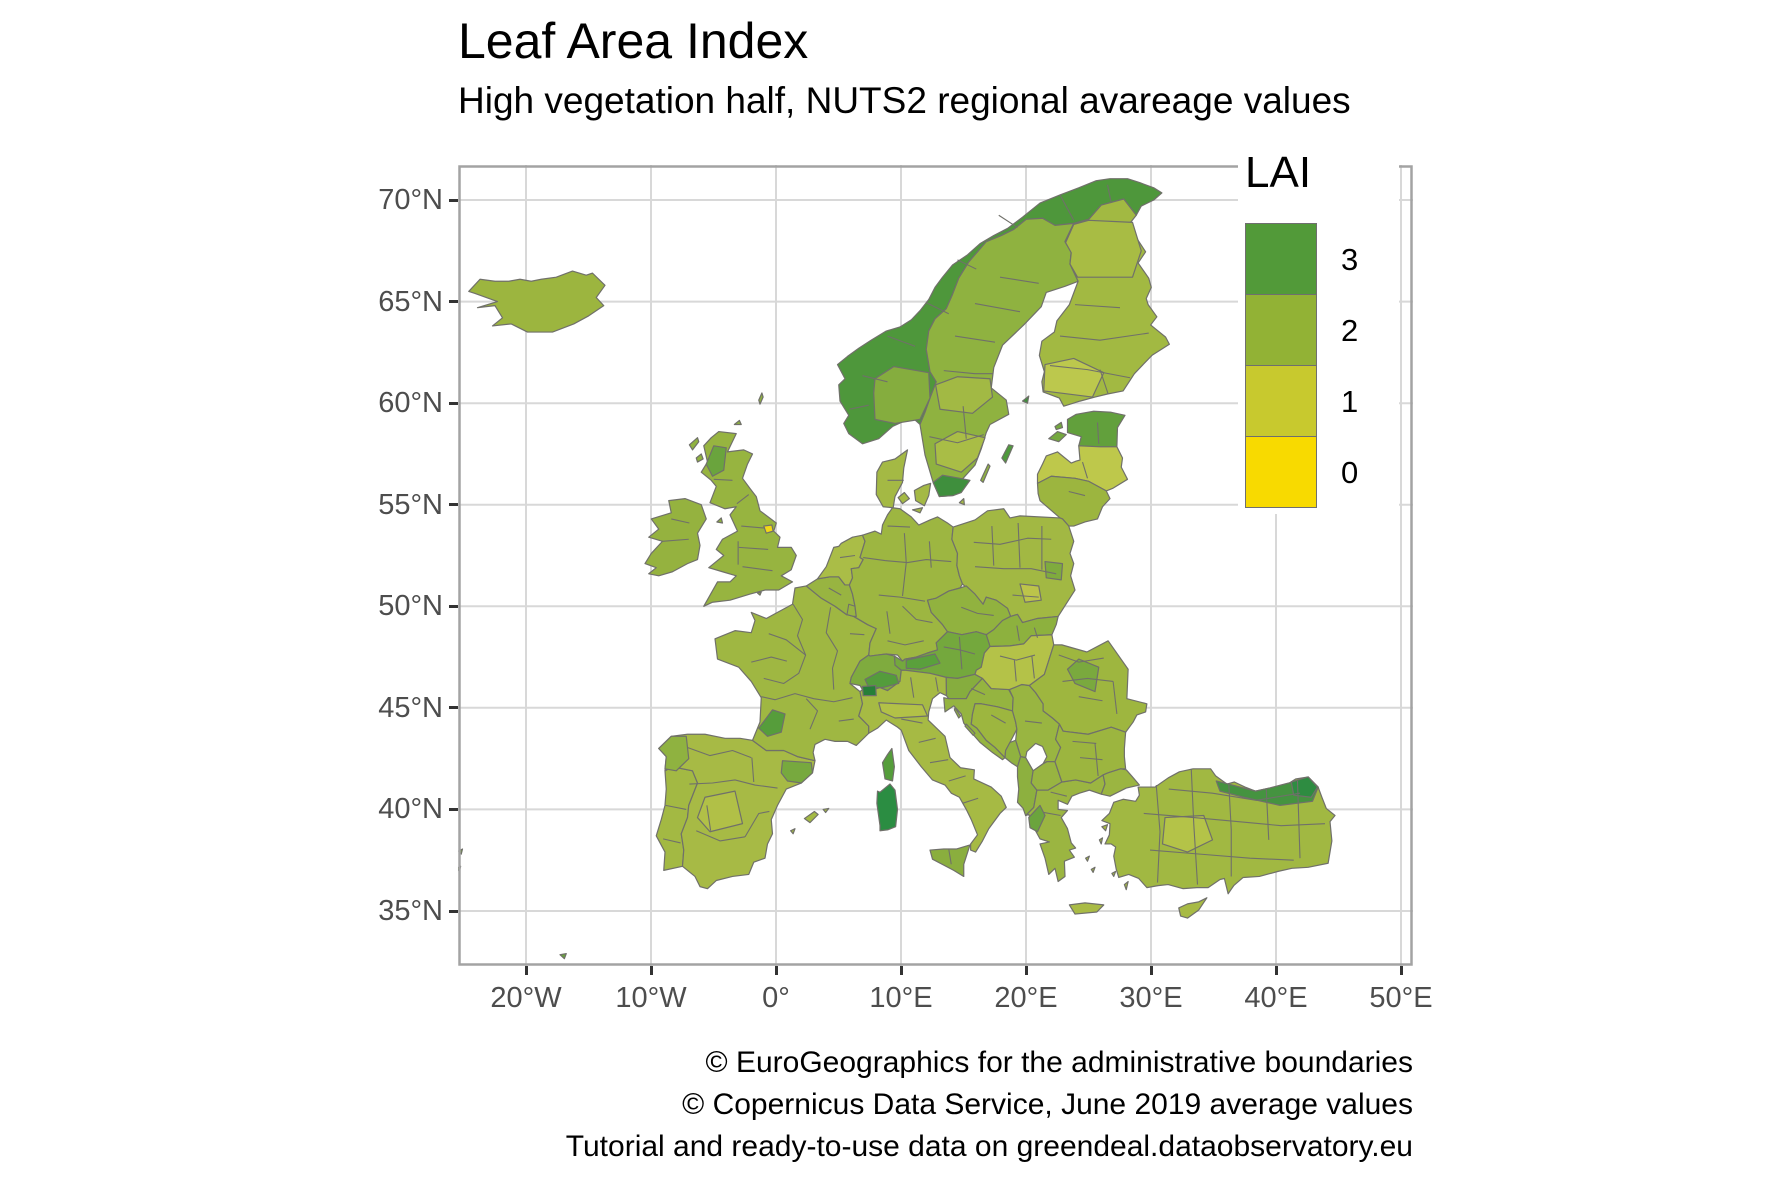  Describe the element at coordinates (950, 860) in the screenshot. I see `region-sicily` at that location.